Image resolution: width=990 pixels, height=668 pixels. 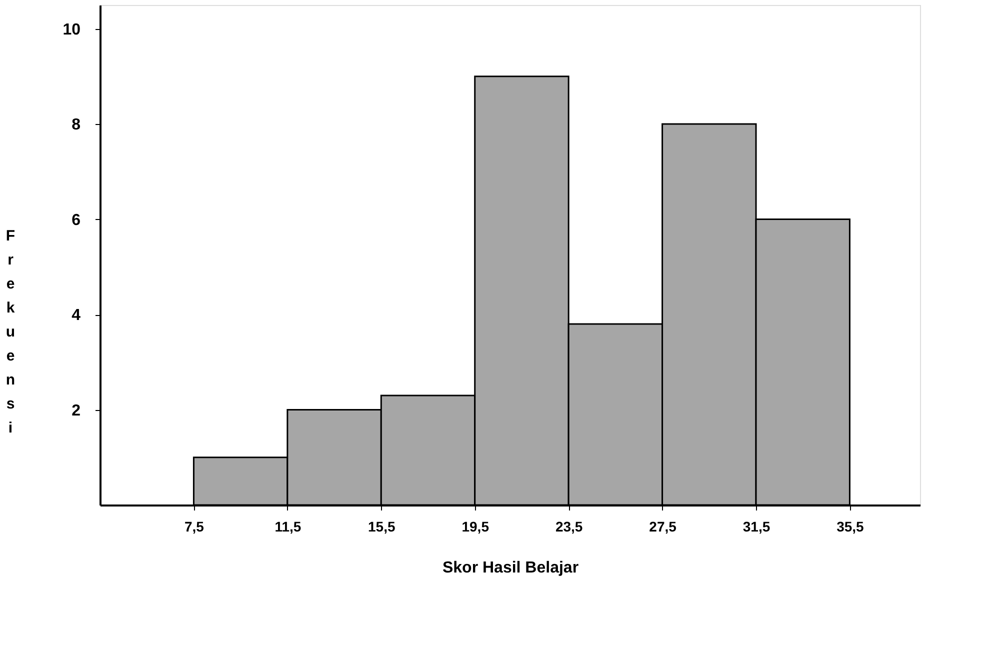 I want to click on y-tick-label: 10, so click(x=71, y=29).